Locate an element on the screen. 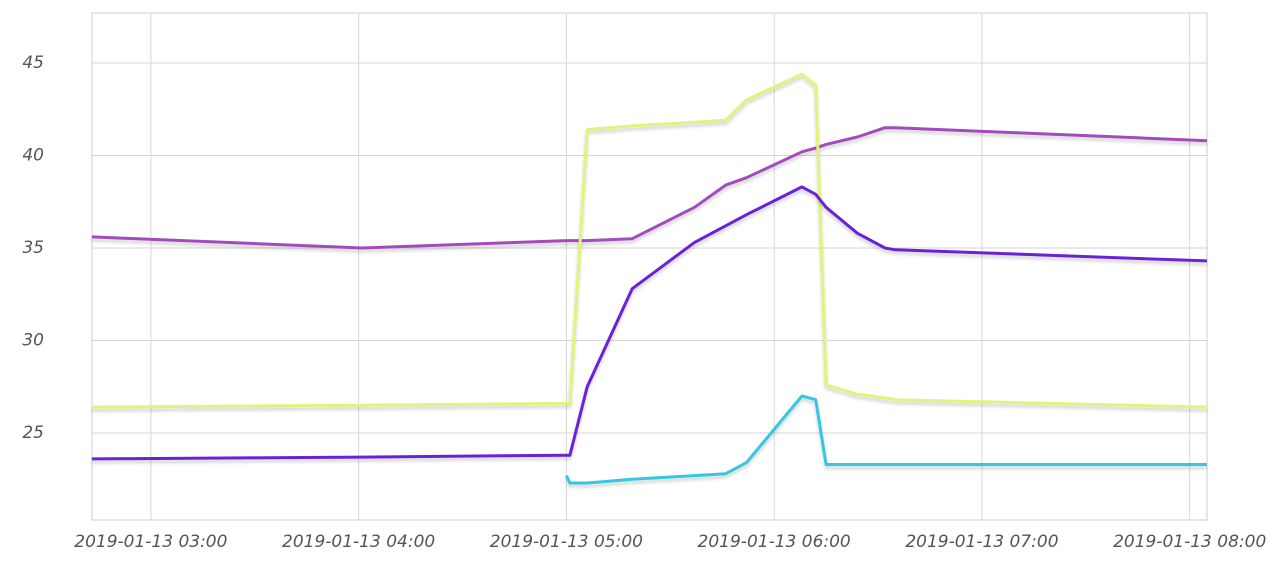  y-tick-label: 30 is located at coordinates (33, 341).